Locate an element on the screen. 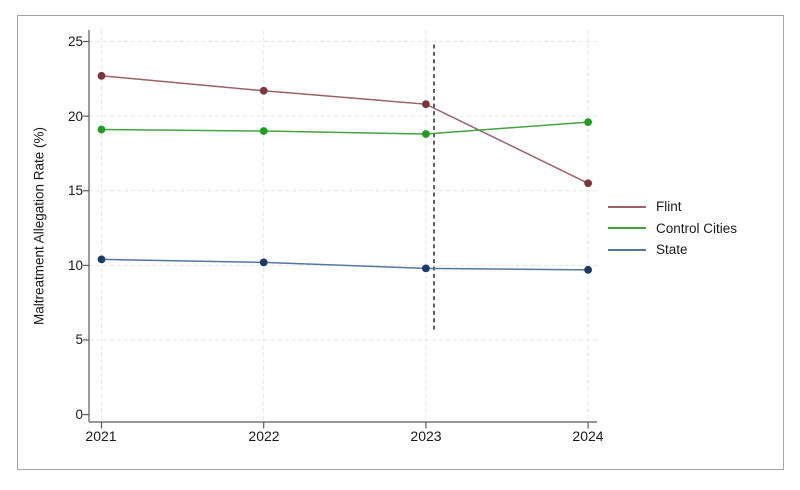 This screenshot has height=490, width=800. legend-item-control-cities: Control Cities is located at coordinates (672, 229).